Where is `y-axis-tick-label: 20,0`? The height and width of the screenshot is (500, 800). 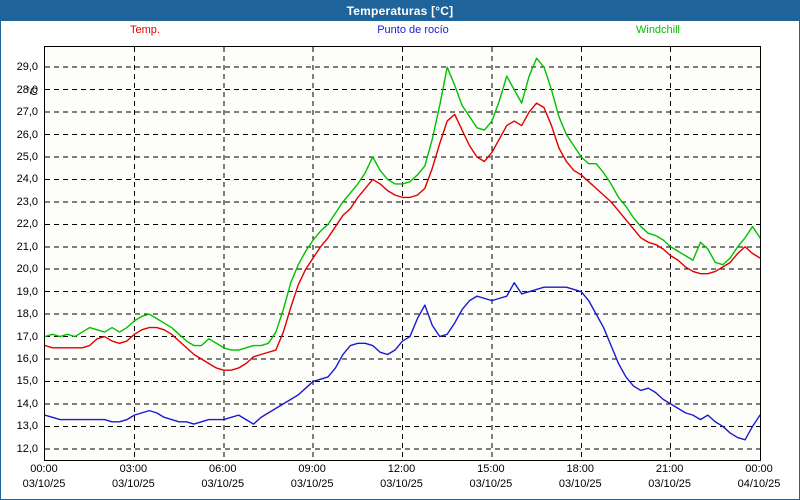 y-axis-tick-label: 20,0 is located at coordinates (27, 269).